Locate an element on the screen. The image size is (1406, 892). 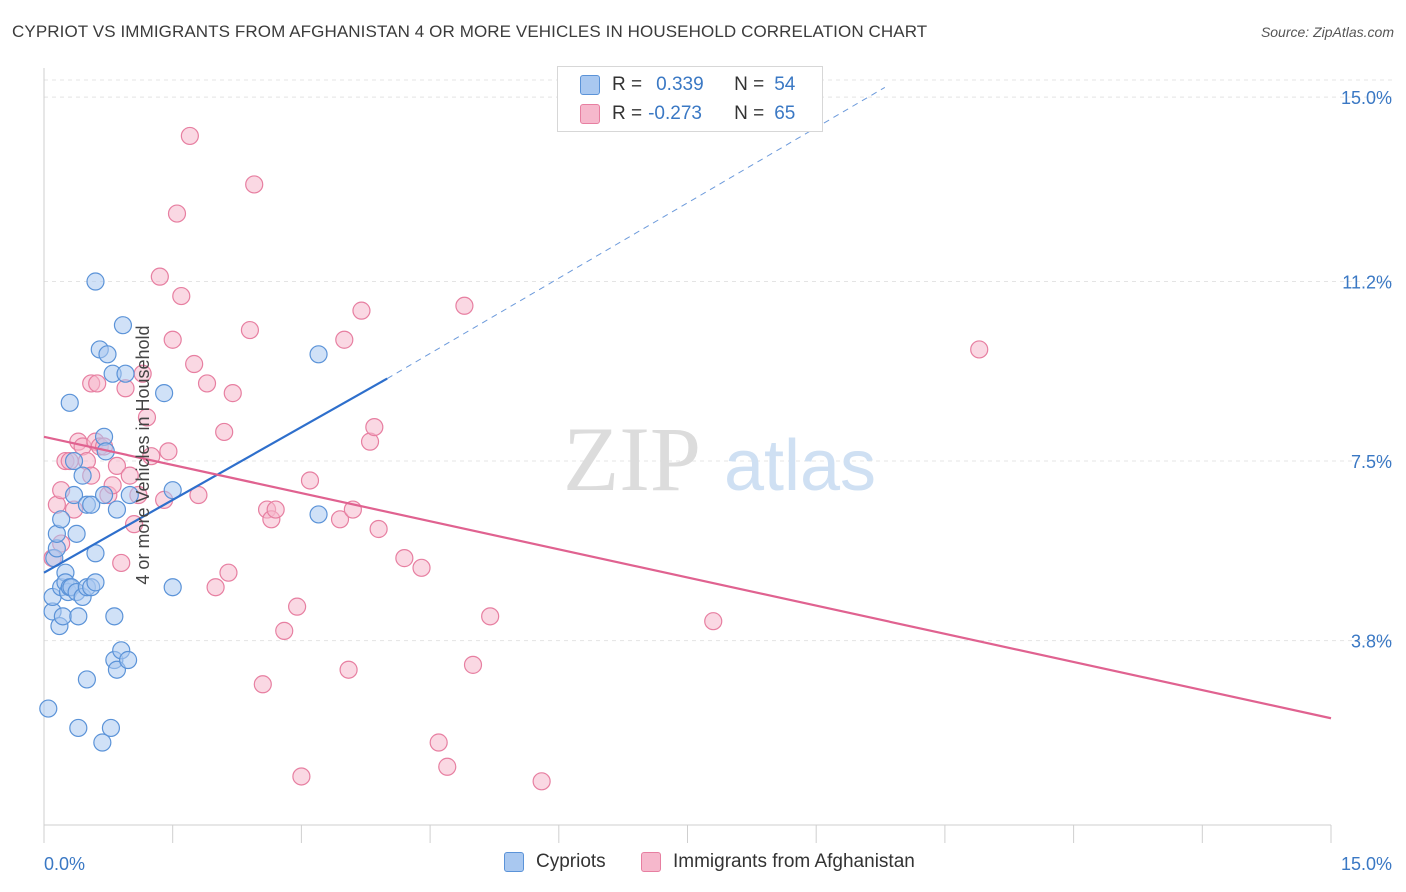
x-tick-label-max: 15.0% is located at coordinates (1366, 864).